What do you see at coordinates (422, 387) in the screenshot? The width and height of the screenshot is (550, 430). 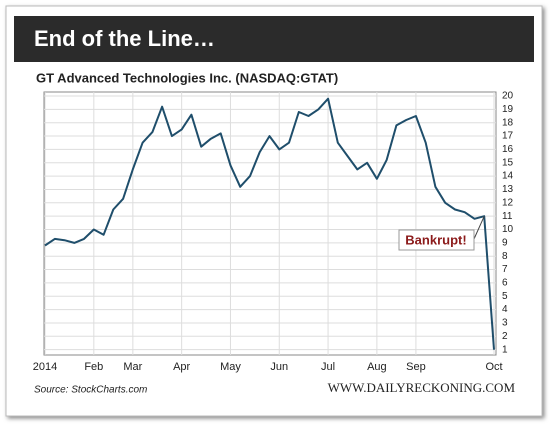 I see `website: WWW.DAILYRECKONING.COM` at bounding box center [422, 387].